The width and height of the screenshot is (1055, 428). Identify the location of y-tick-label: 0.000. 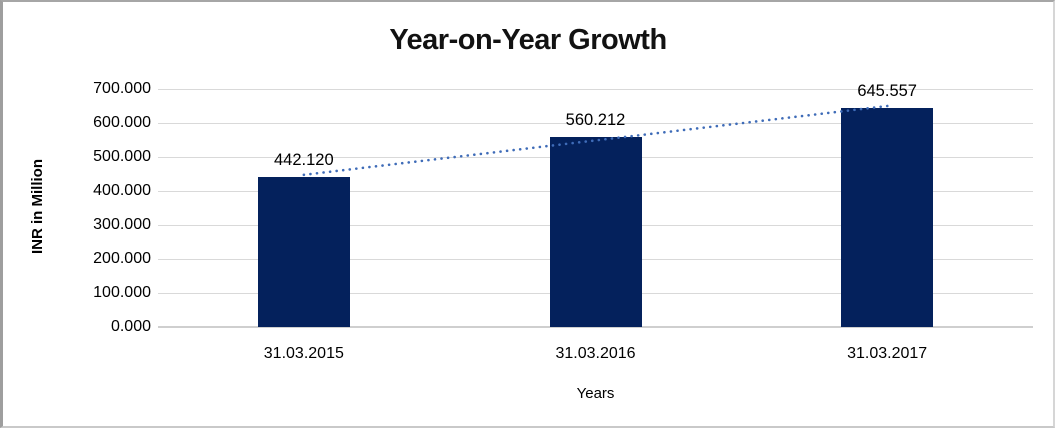
(130, 326).